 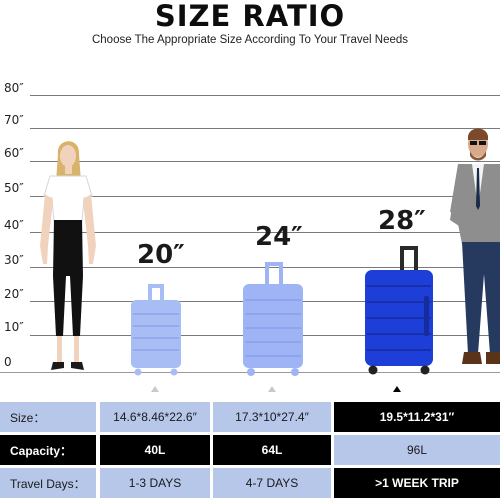 I want to click on tick-label-20: 20″, so click(x=14, y=294).